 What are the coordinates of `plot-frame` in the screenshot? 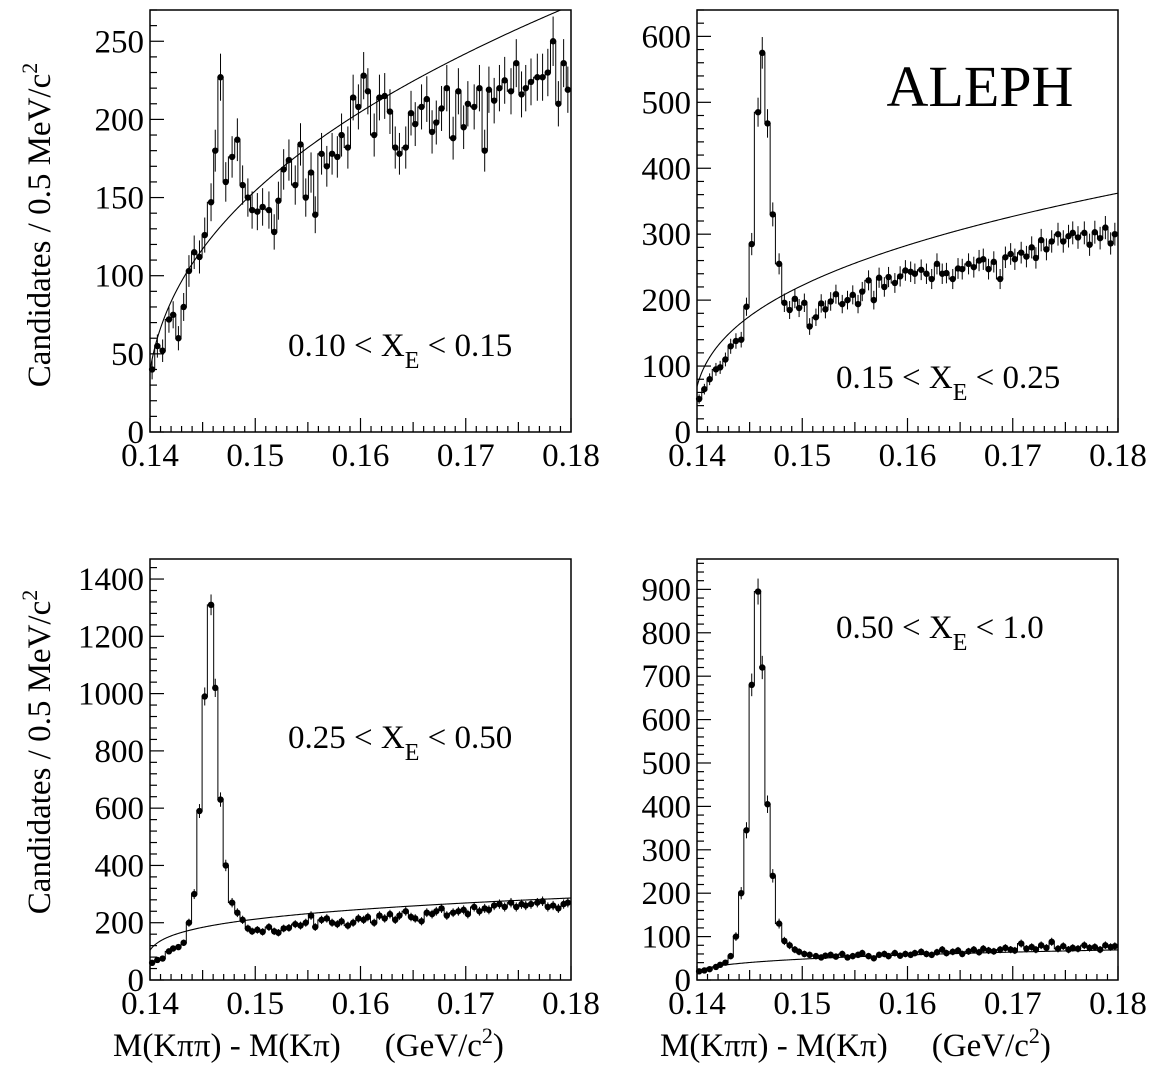 It's located at (360, 221).